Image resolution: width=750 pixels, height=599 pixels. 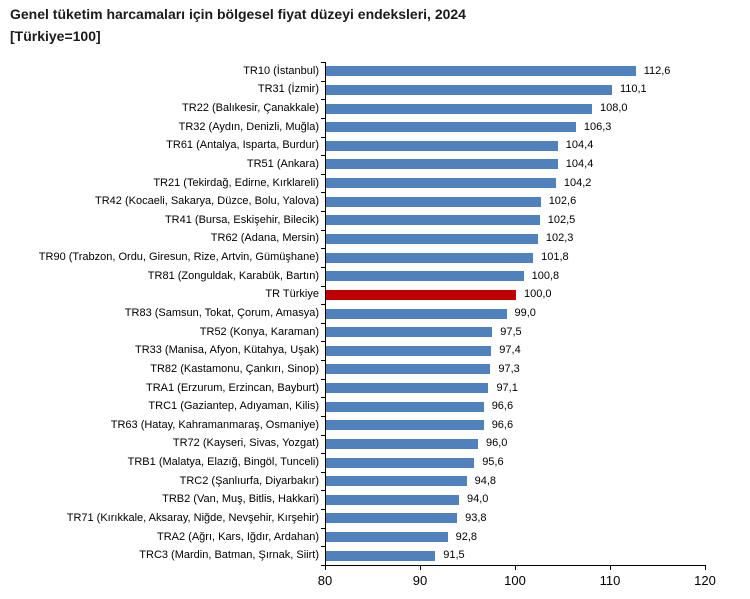 I want to click on value-label: 97,1, so click(x=507, y=387).